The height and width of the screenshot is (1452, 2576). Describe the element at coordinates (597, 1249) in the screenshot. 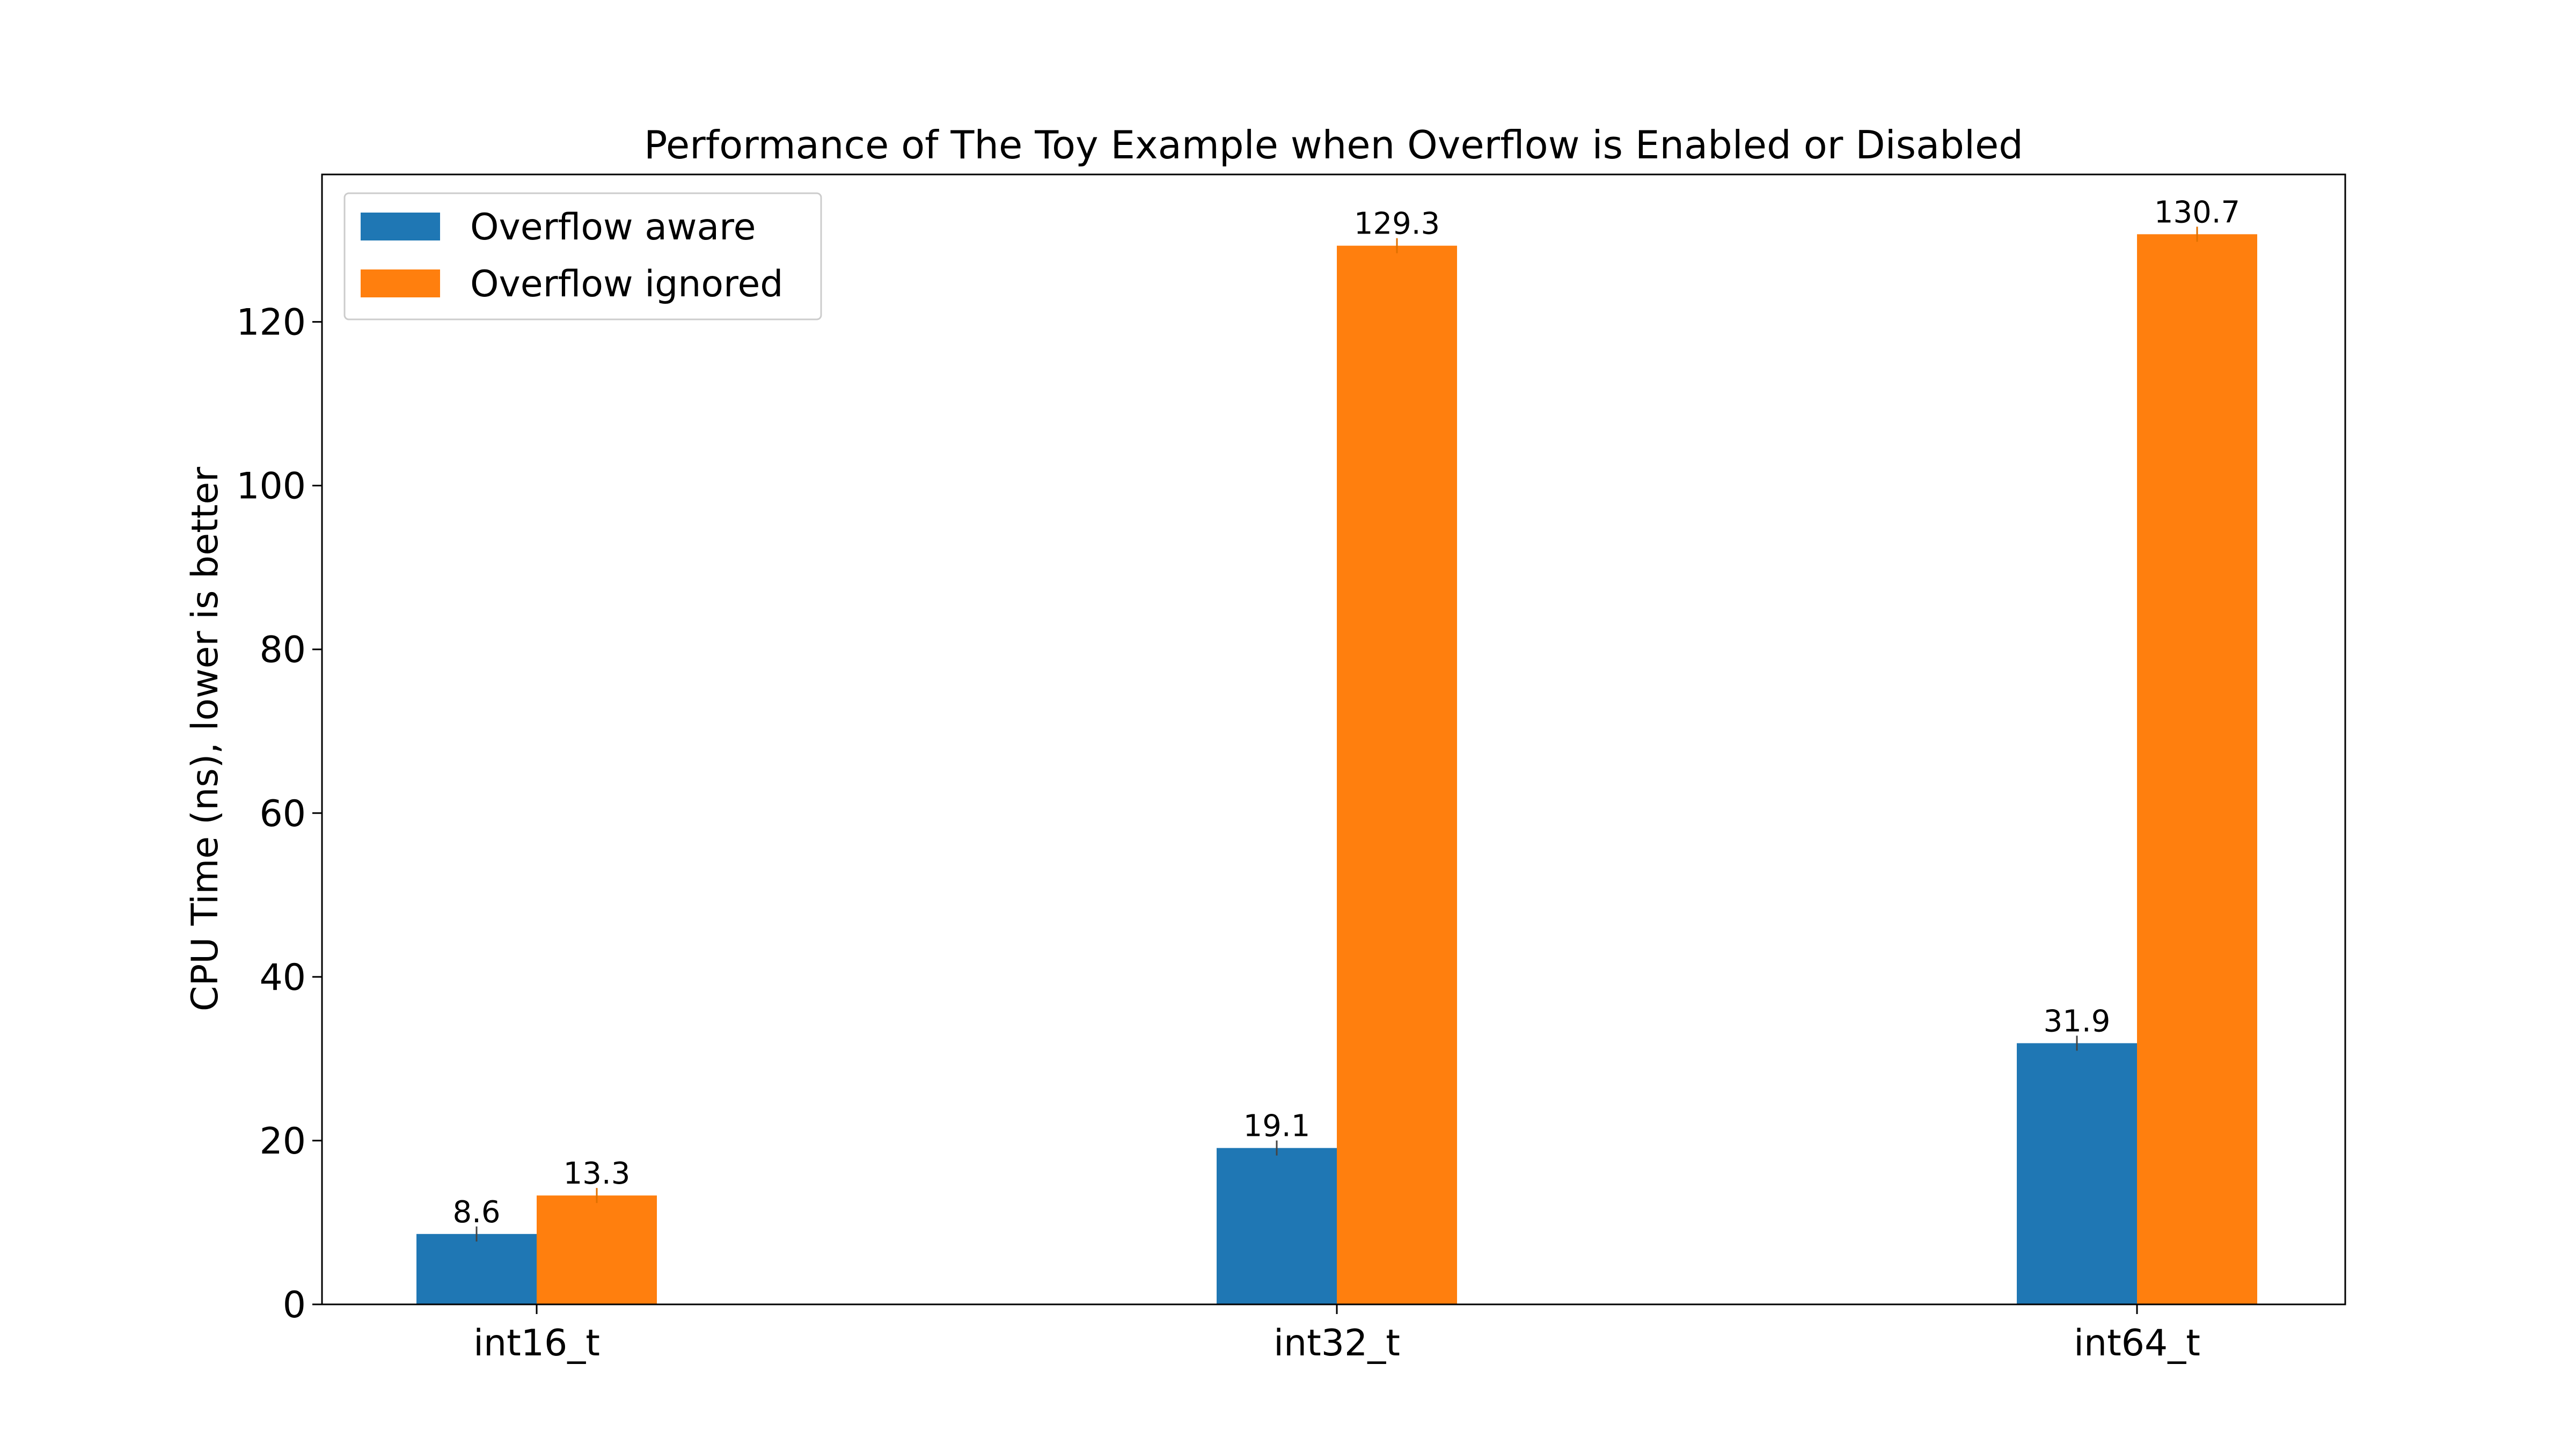

I see `bar-overflow-ignored-int16_t` at that location.